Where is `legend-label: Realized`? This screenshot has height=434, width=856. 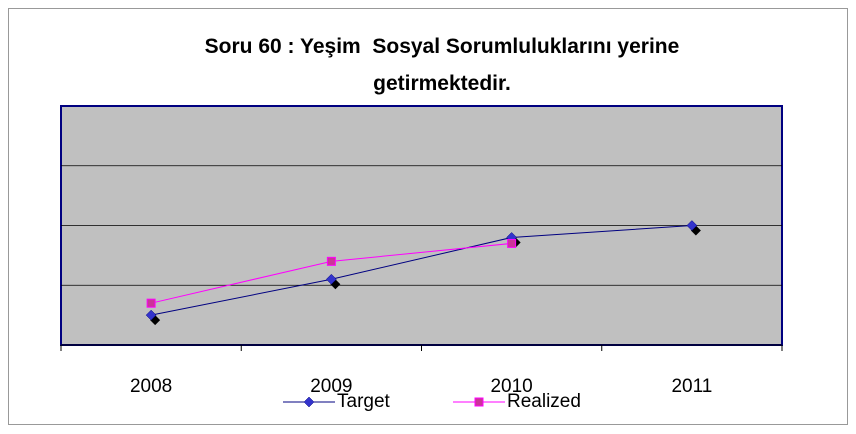
legend-label: Realized is located at coordinates (544, 401).